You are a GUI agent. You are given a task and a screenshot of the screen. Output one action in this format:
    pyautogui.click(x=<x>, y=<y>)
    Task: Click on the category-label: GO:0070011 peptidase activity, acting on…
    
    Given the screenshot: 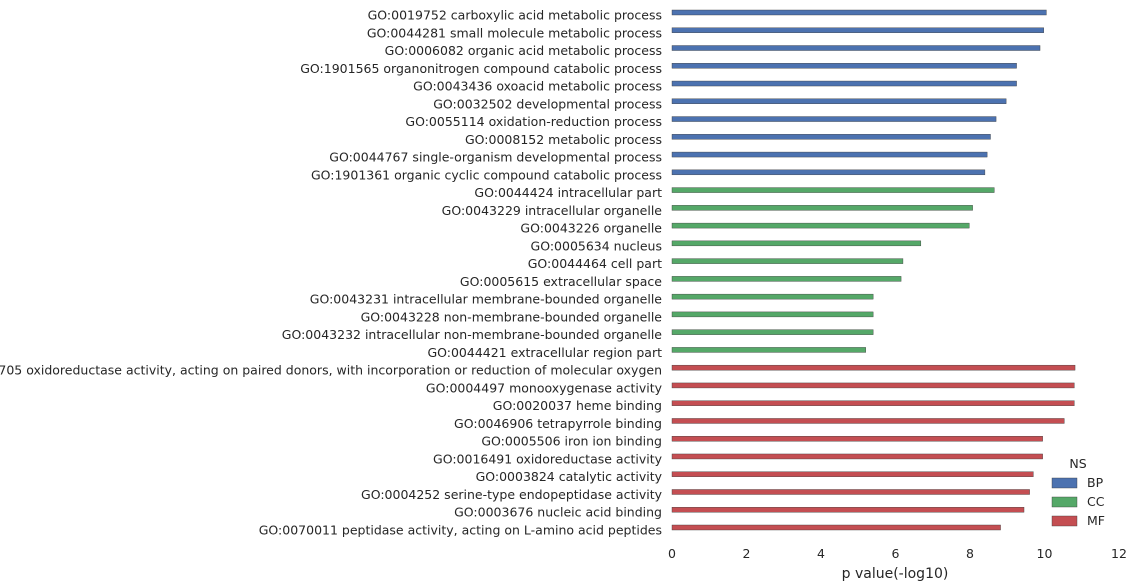 What is the action you would take?
    pyautogui.click(x=460, y=530)
    